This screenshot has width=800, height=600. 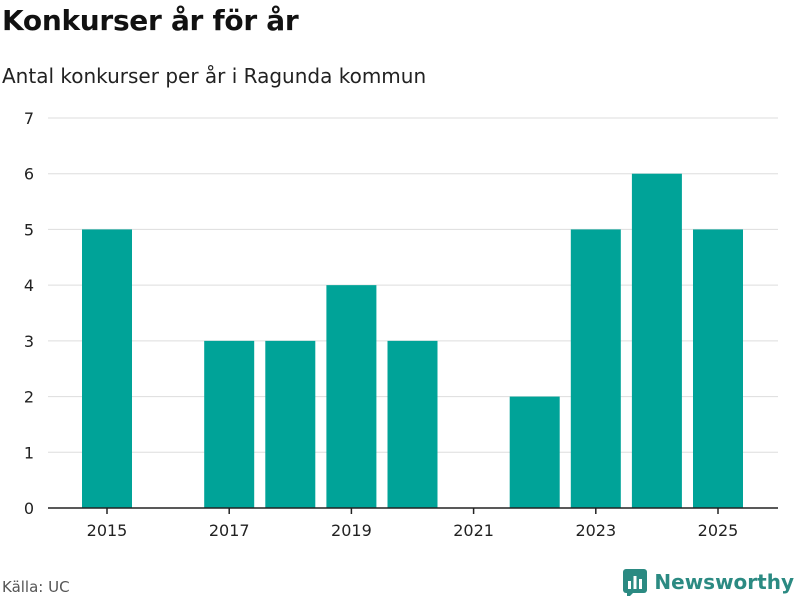 What do you see at coordinates (595, 530) in the screenshot?
I see `x-tick-label-2023: 2023` at bounding box center [595, 530].